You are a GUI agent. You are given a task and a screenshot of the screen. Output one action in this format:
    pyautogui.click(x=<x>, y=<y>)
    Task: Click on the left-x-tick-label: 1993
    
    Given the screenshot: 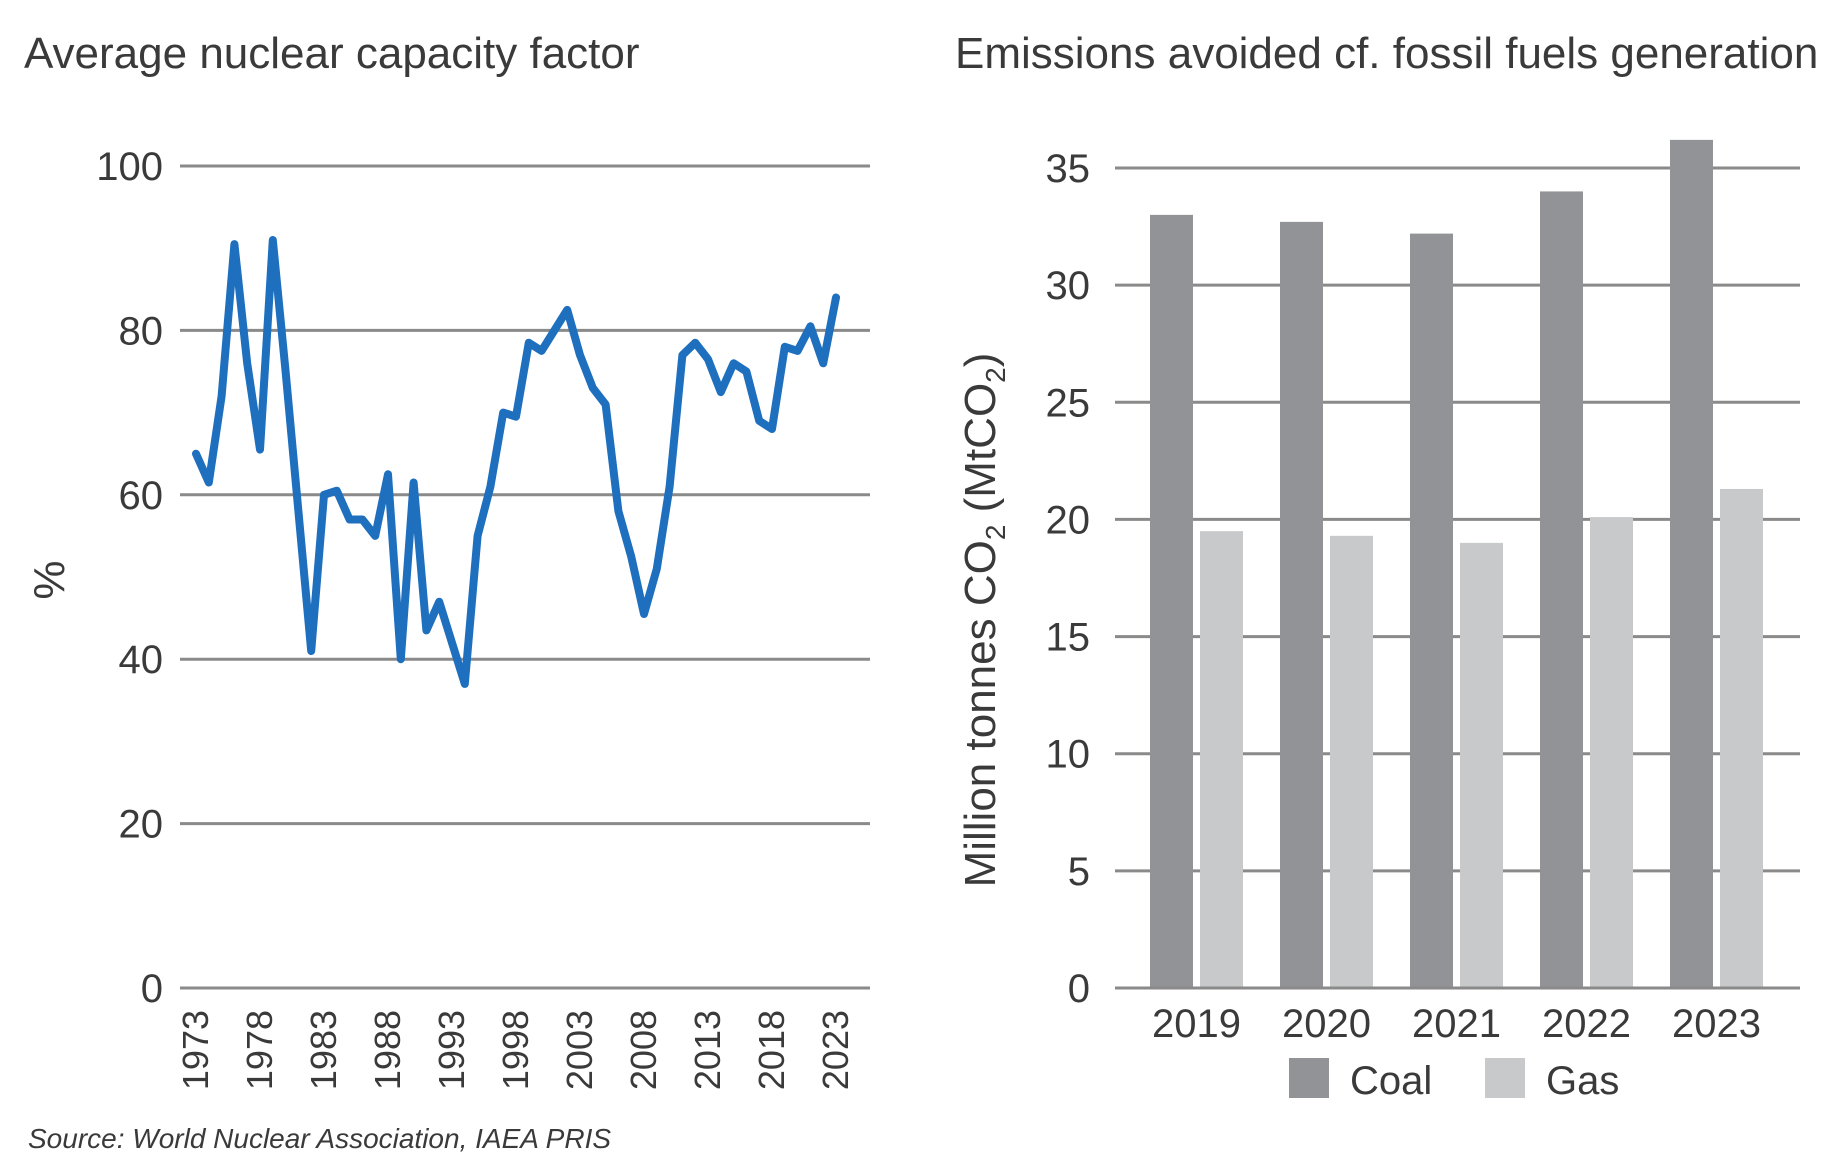 What is the action you would take?
    pyautogui.click(x=451, y=1050)
    